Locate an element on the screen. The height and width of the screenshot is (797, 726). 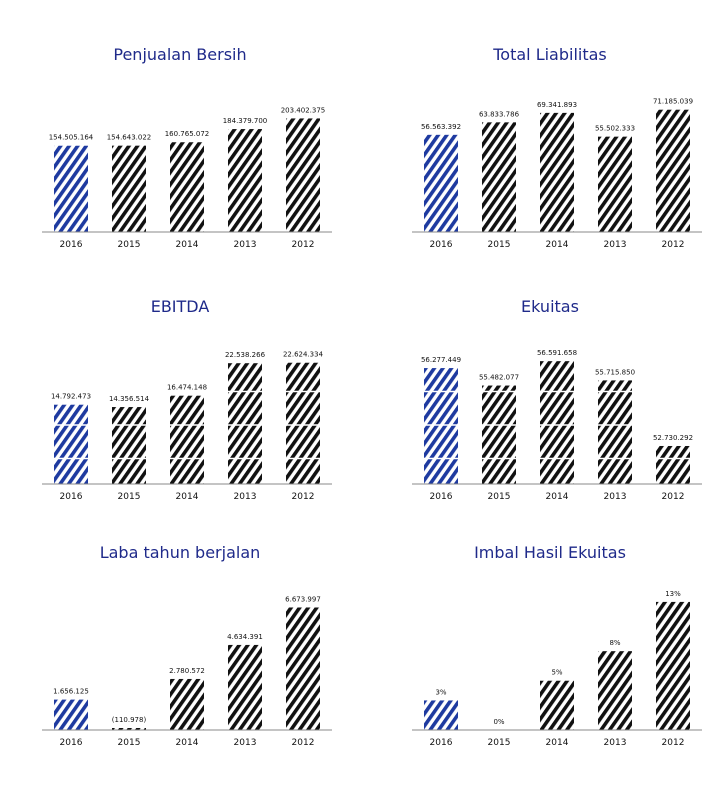
data-label: 0% is located at coordinates (498, 722).